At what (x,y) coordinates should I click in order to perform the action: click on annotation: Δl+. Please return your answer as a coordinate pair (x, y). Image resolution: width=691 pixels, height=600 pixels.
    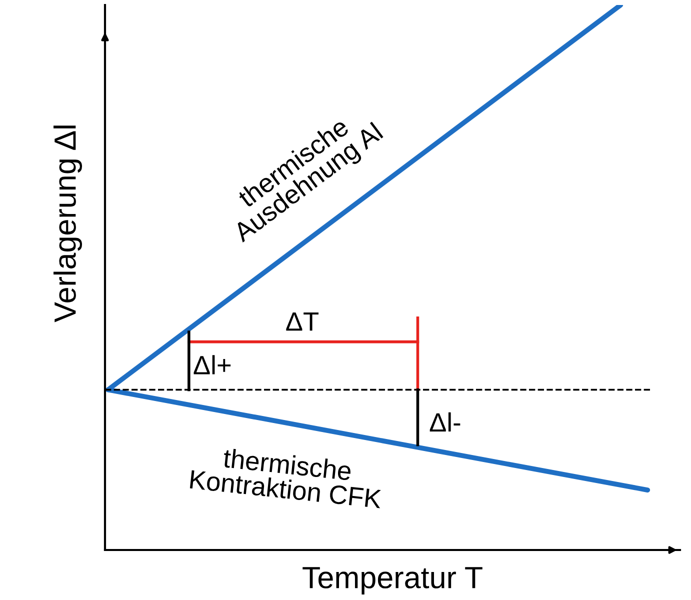
    Looking at the image, I should click on (212, 364).